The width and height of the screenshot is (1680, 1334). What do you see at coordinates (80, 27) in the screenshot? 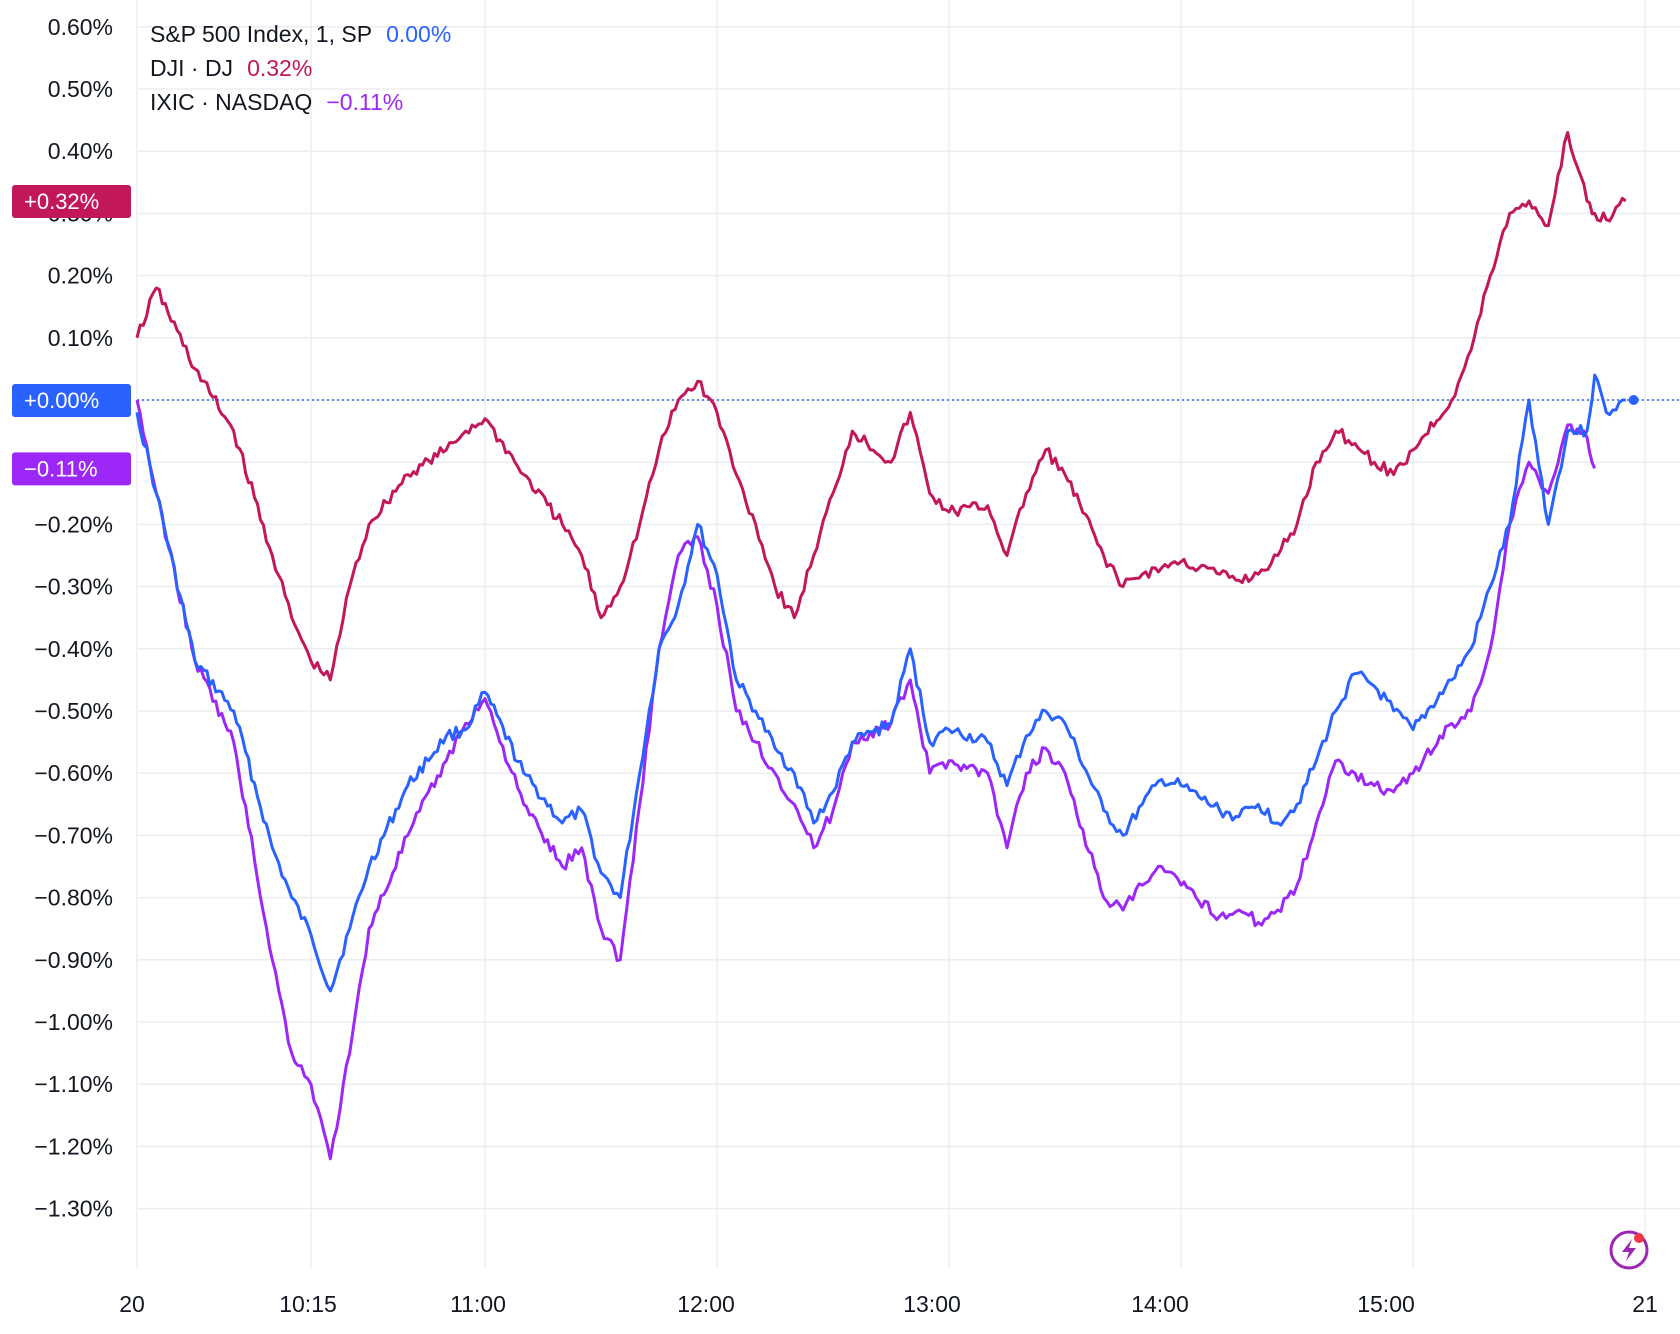
I see `y-tick-label: 0.60%` at bounding box center [80, 27].